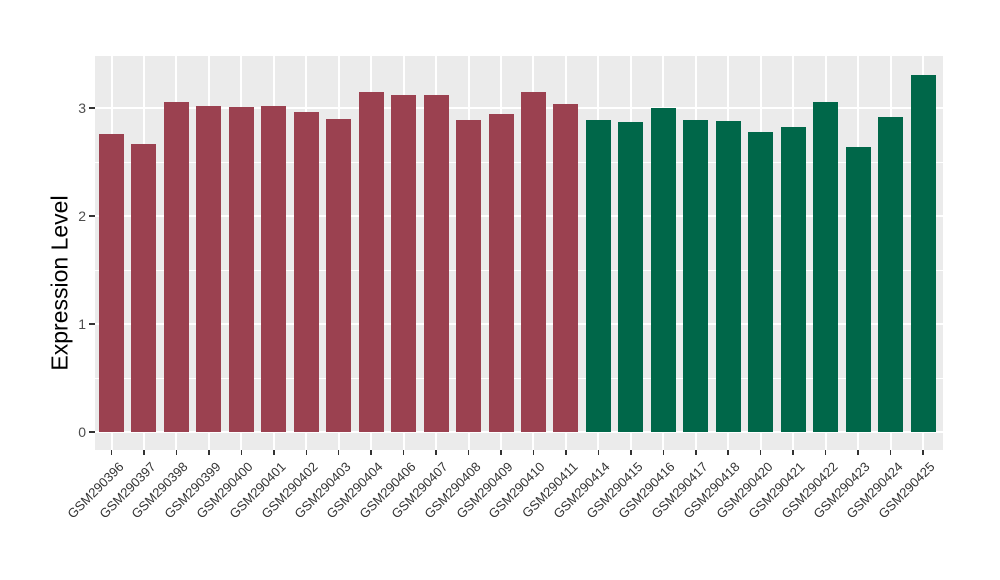 The height and width of the screenshot is (580, 1000). Describe the element at coordinates (82, 432) in the screenshot. I see `y-tick-label: 0` at that location.